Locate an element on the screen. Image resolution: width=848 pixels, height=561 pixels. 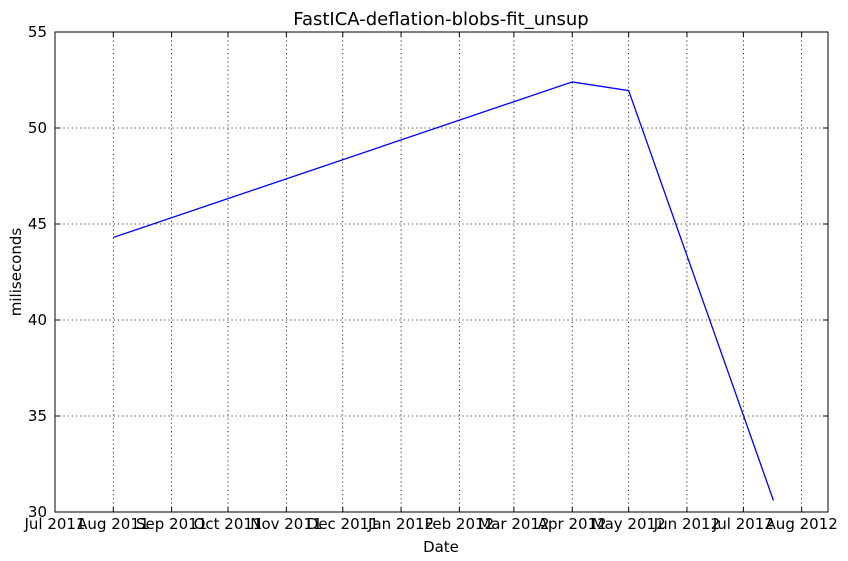
y-tick-label: 50 is located at coordinates (37, 128).